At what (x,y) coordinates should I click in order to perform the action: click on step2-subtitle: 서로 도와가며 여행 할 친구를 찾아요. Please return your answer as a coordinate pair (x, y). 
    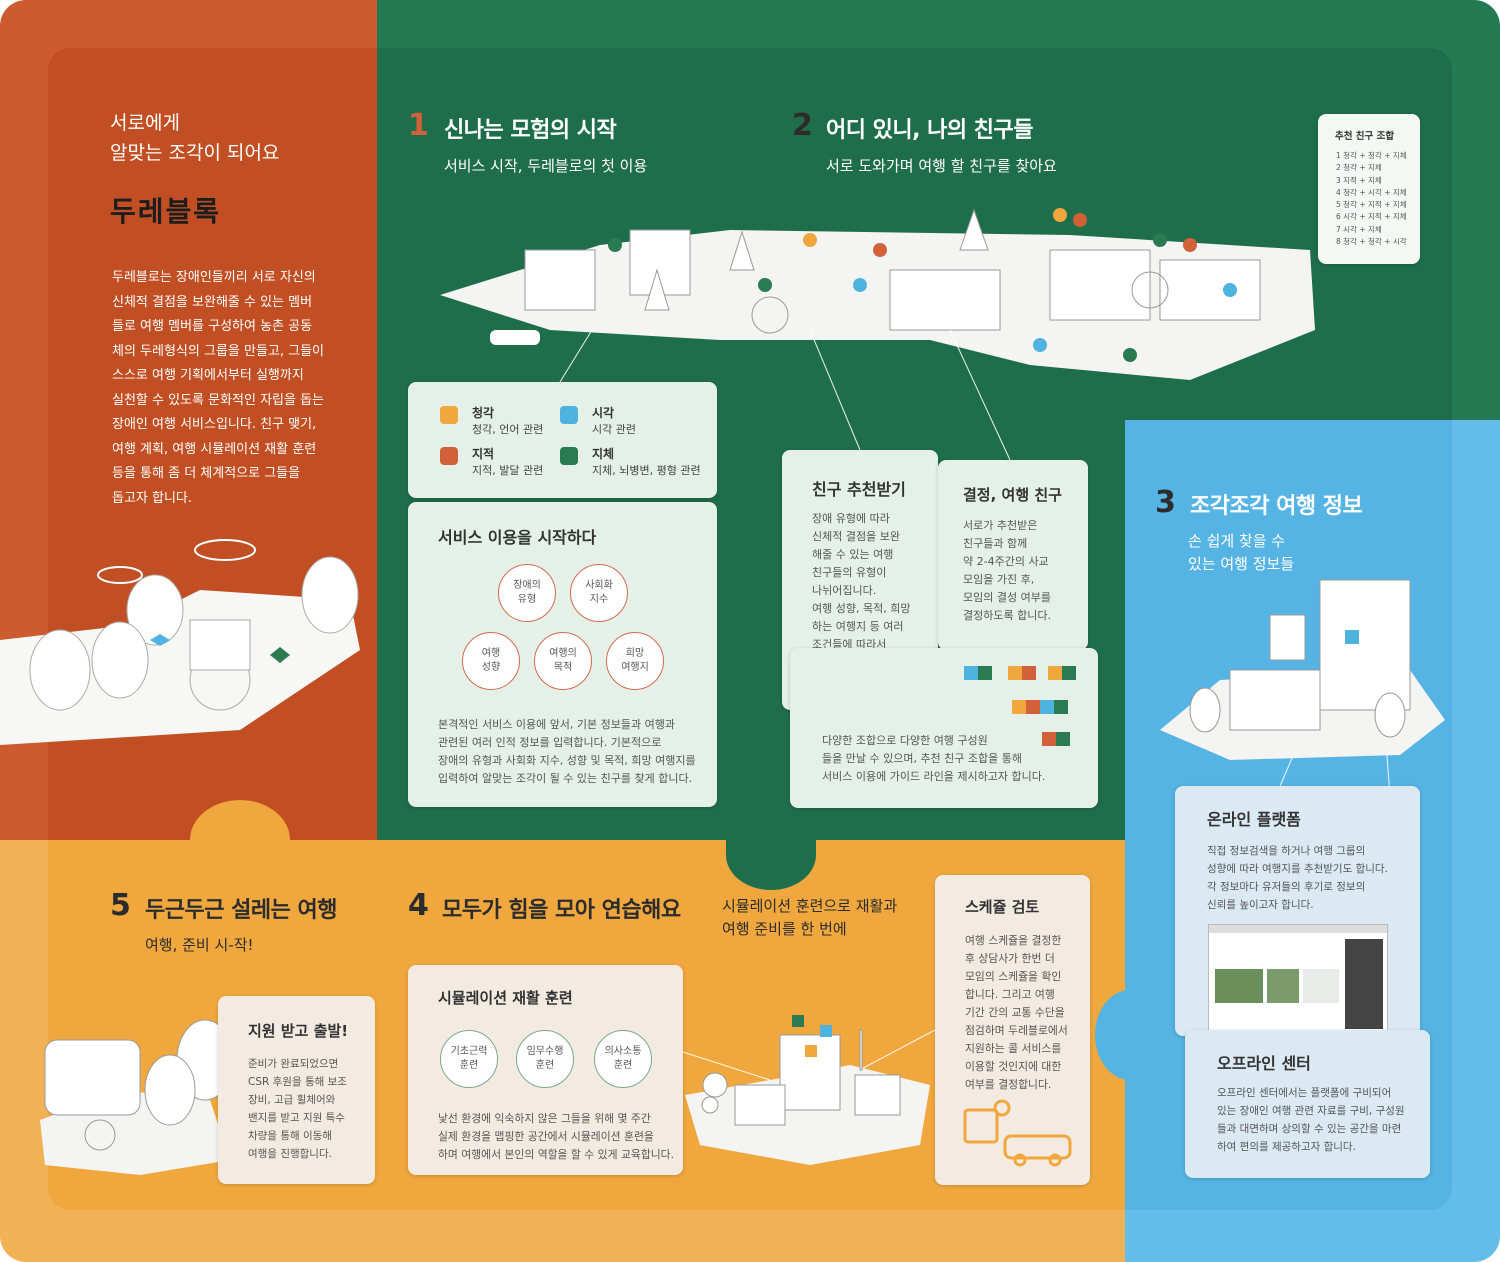
    Looking at the image, I should click on (941, 166).